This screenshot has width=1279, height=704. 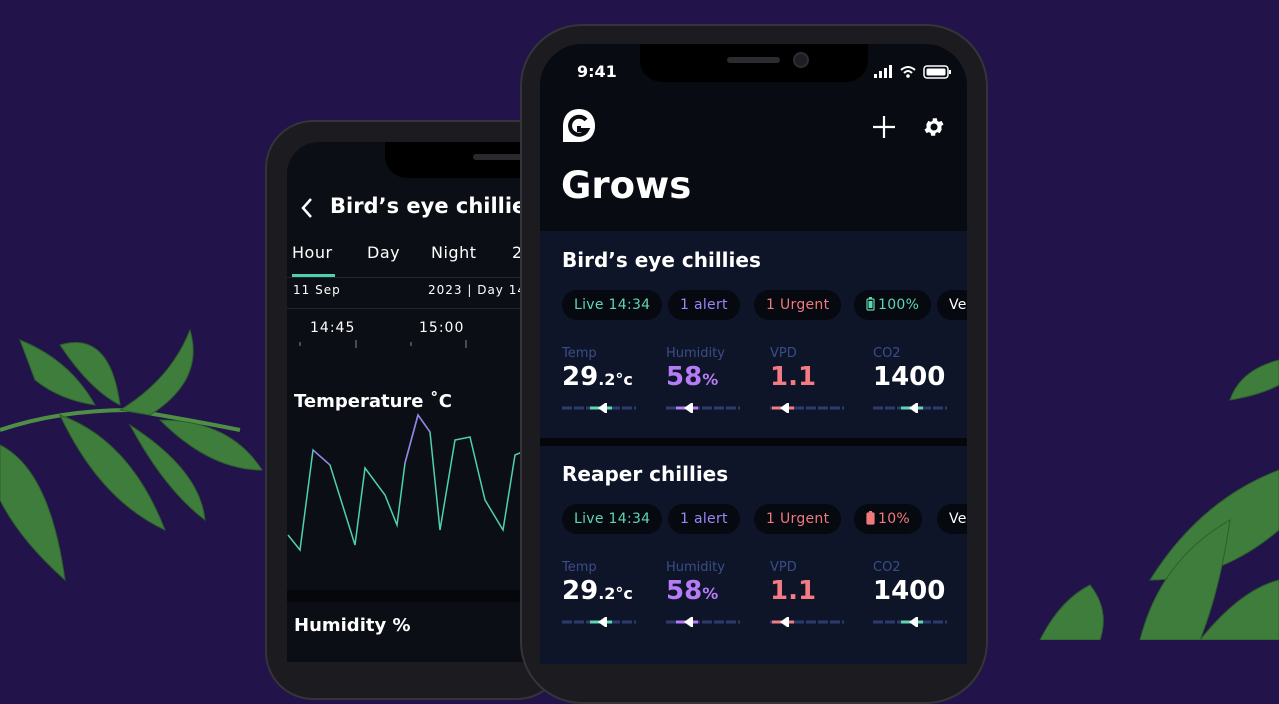 I want to click on chip-text: 100%, so click(x=899, y=305).